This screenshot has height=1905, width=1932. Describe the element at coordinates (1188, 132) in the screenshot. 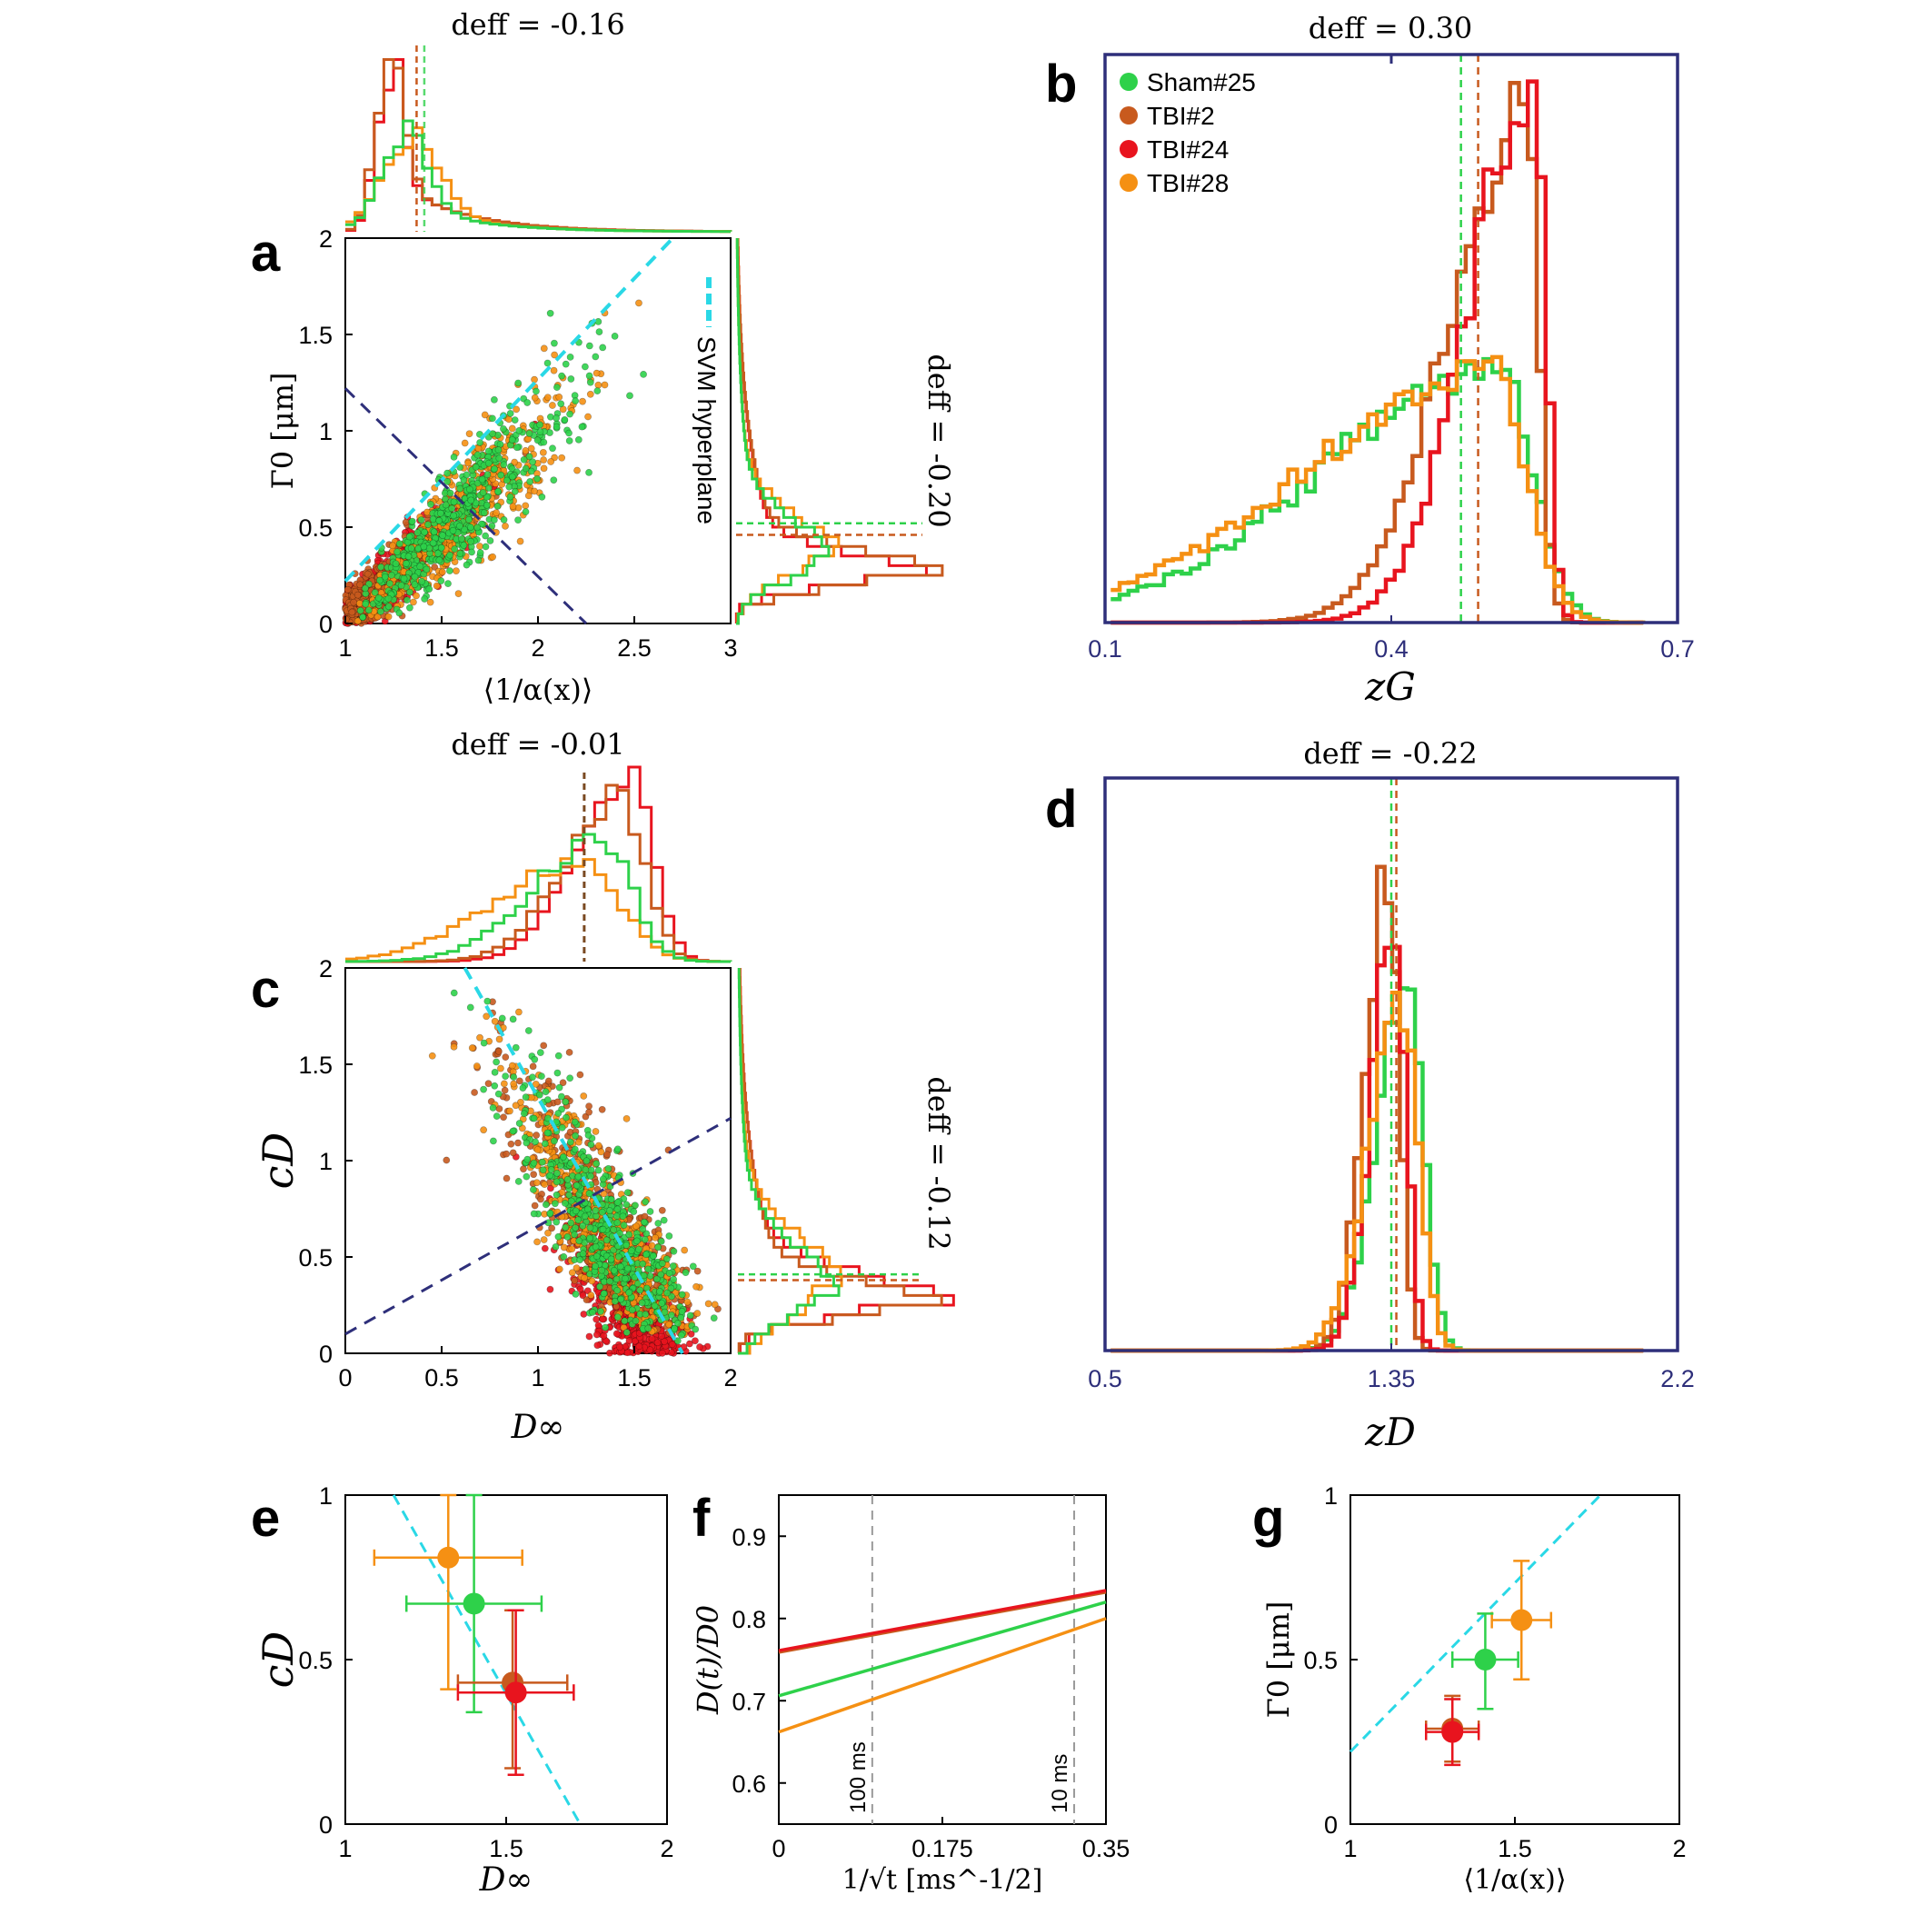

I see `legend: Sham#25 TBI#2 TBI#24 TBI#28` at that location.